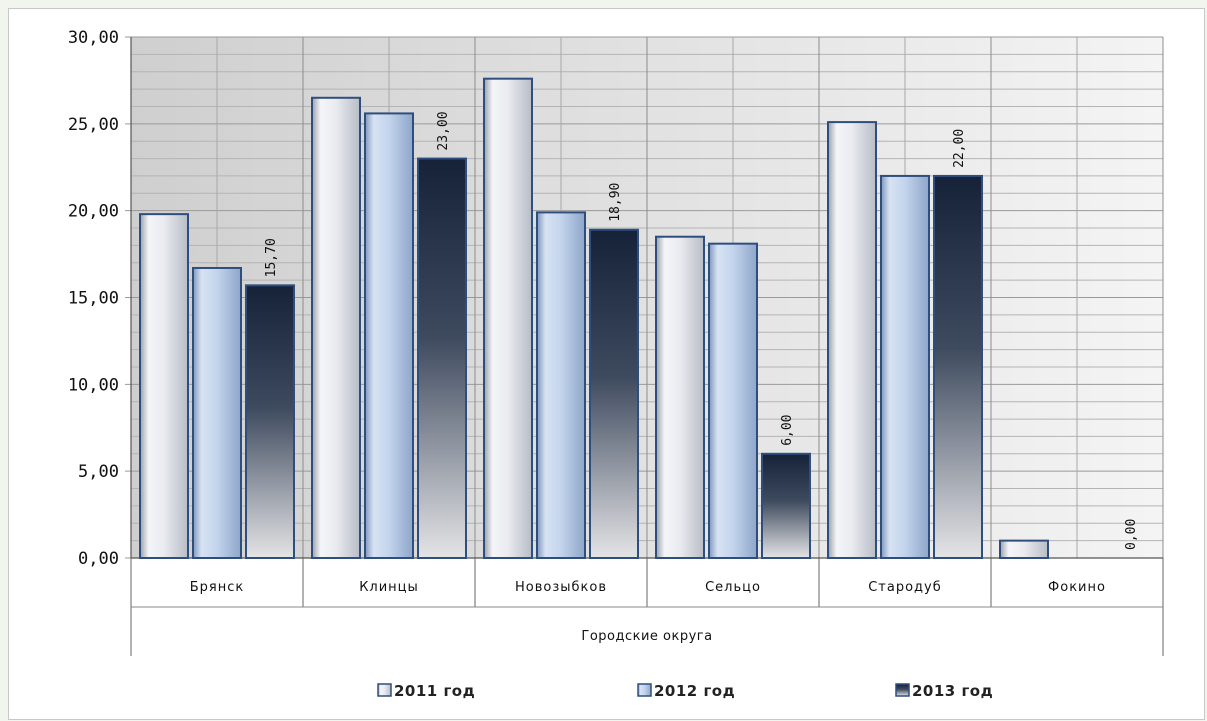  What do you see at coordinates (434, 691) in the screenshot?
I see `legend-label: 2011 год` at bounding box center [434, 691].